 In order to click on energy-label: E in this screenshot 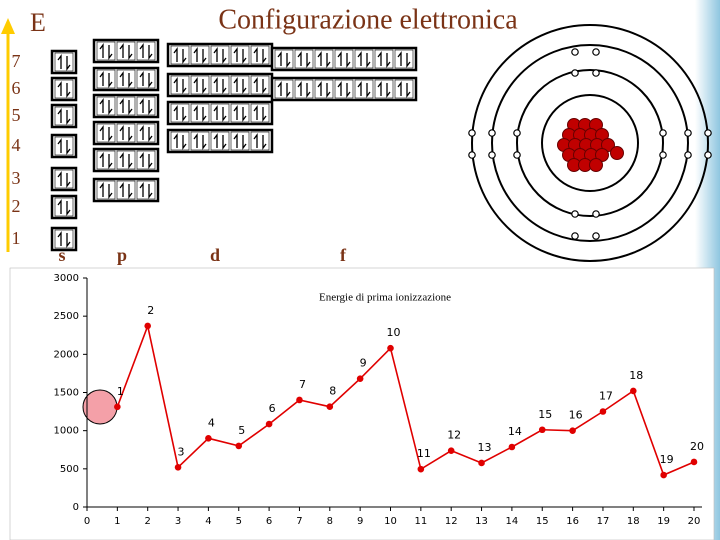, I will do `click(38, 22)`.